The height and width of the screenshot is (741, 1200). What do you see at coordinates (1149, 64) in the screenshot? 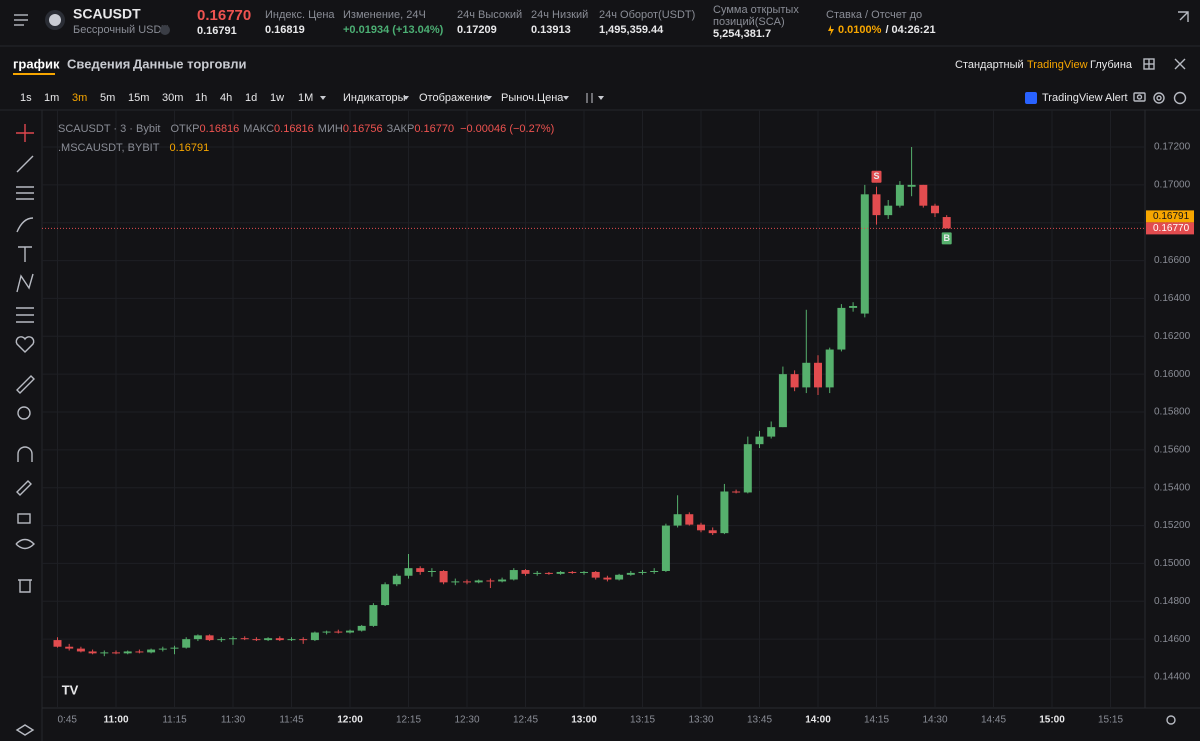
I see `layout-icon` at bounding box center [1149, 64].